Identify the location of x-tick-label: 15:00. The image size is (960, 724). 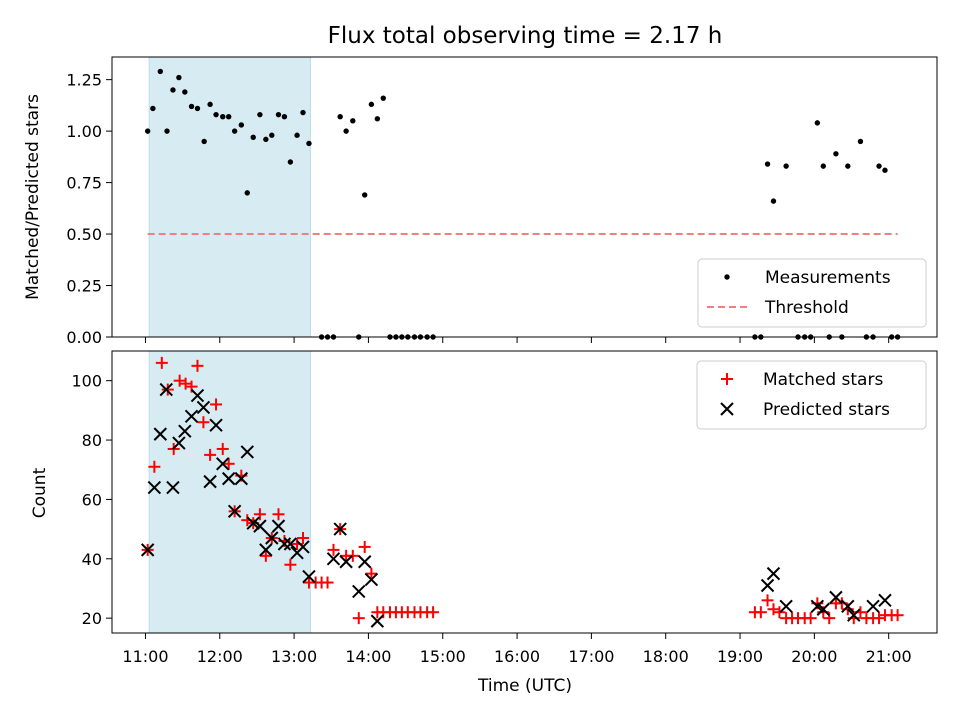
(443, 656).